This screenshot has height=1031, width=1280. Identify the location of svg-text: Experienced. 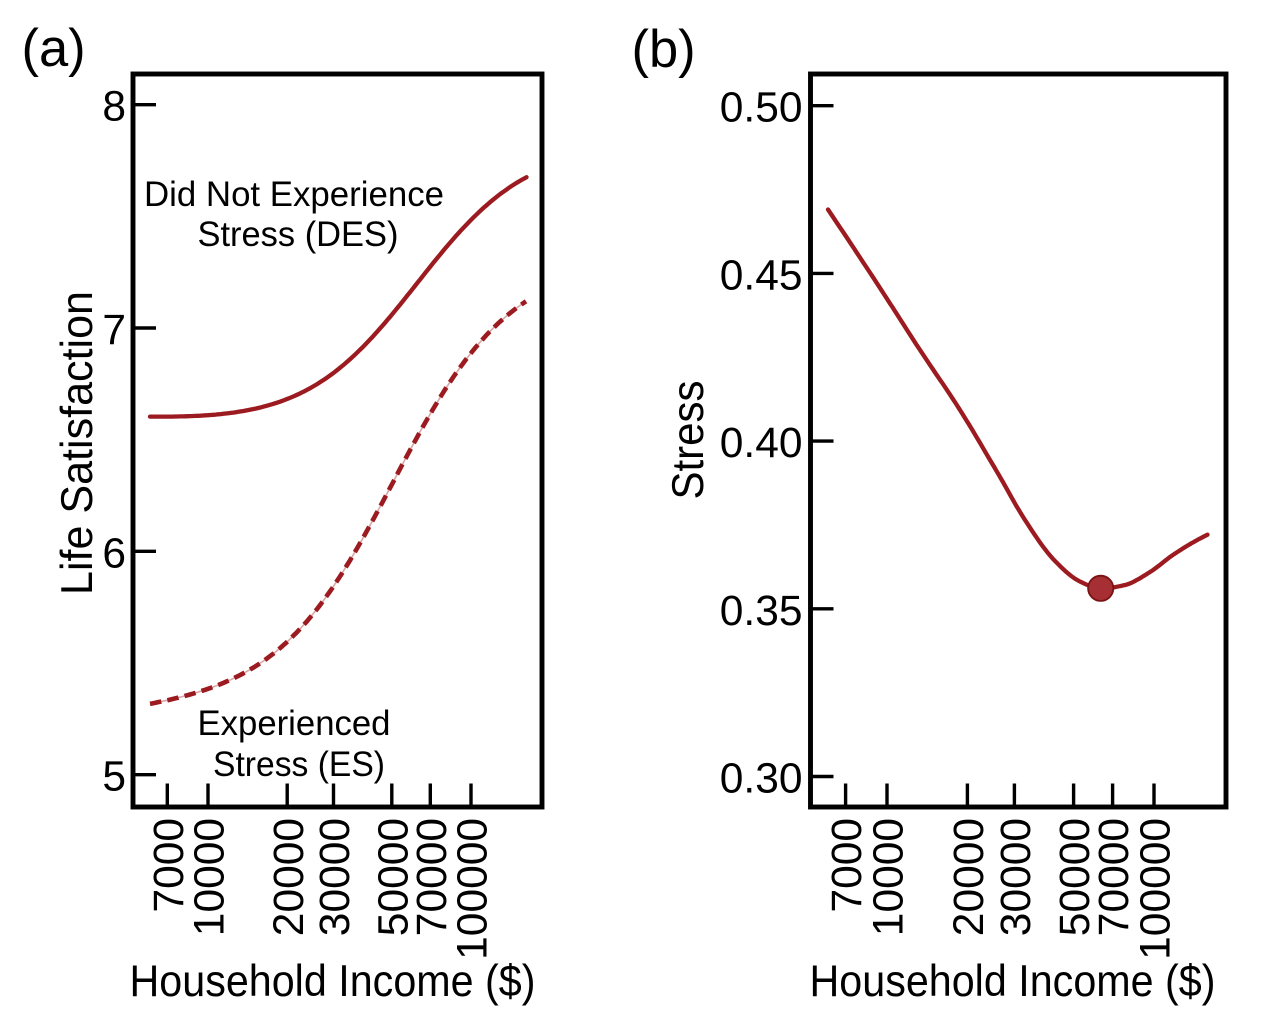
(294, 723).